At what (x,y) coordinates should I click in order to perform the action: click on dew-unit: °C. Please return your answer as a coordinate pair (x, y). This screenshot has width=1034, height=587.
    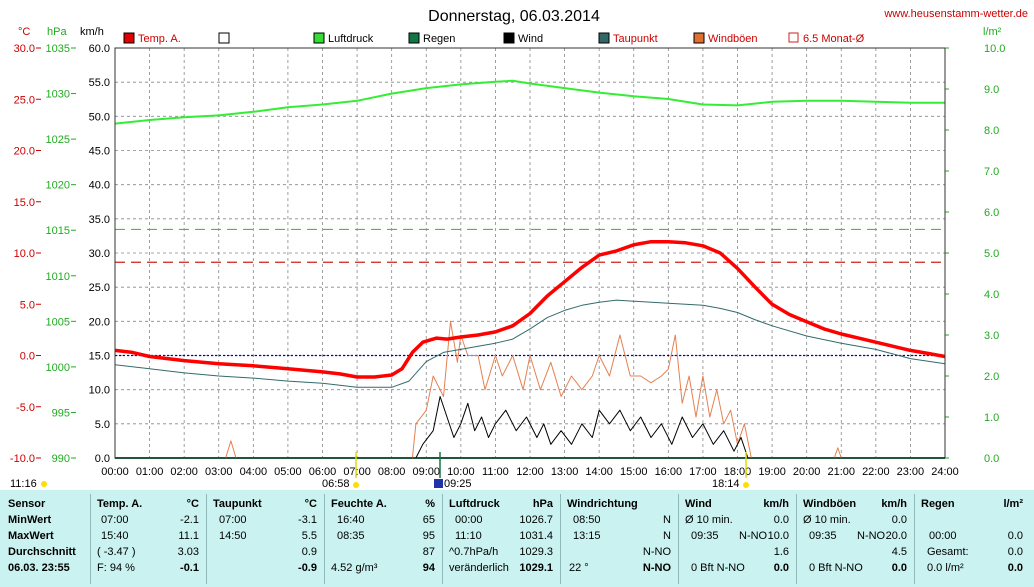
    Looking at the image, I should click on (310, 504).